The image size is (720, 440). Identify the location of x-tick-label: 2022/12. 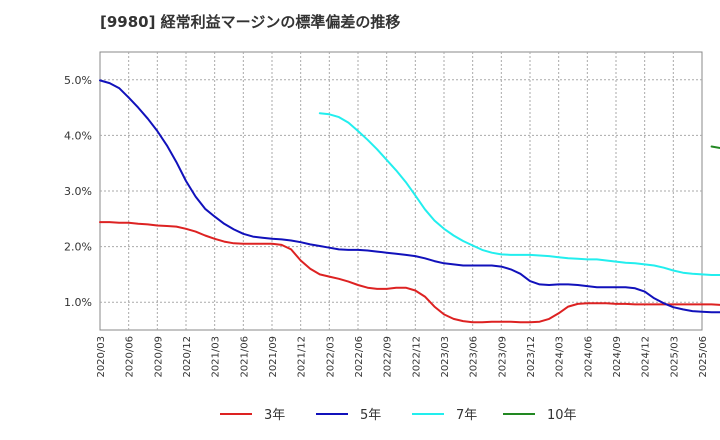
(416, 357).